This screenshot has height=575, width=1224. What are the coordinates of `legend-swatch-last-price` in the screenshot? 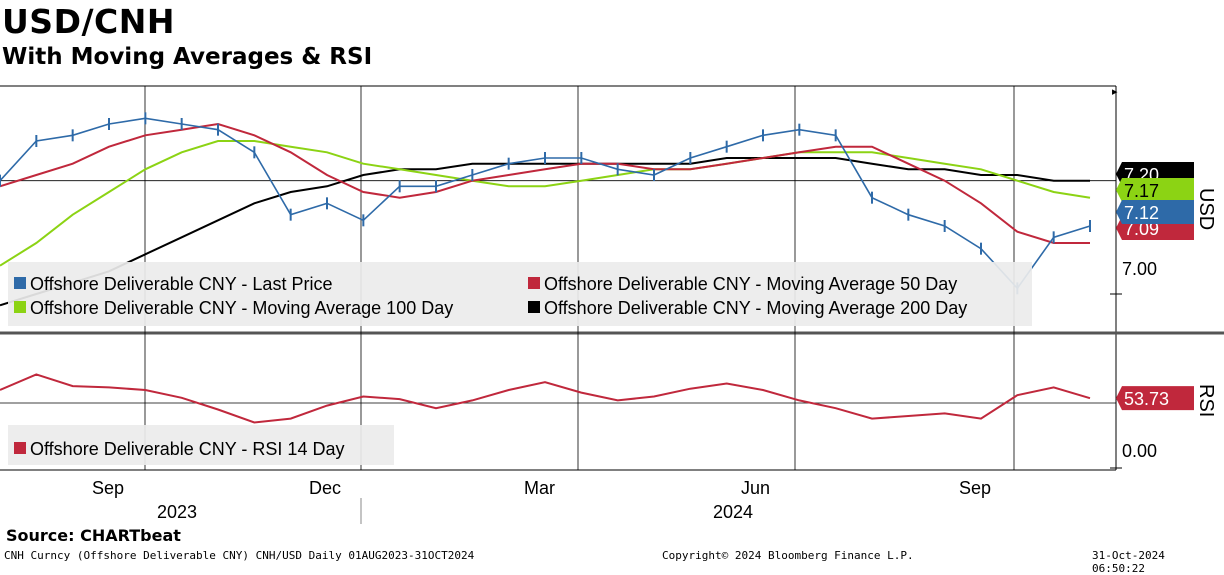 It's located at (20, 283).